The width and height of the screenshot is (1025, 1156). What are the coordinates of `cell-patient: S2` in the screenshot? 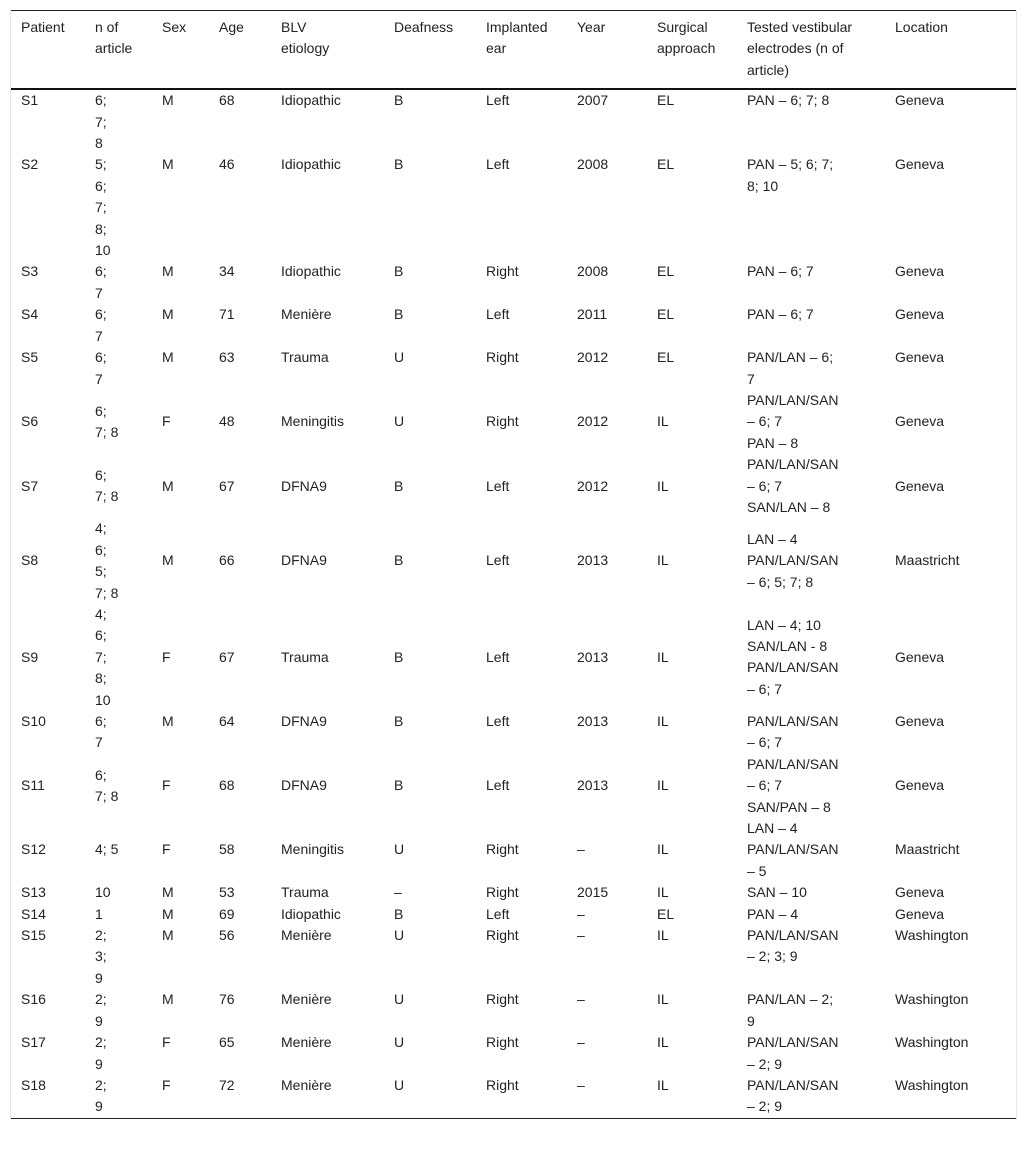 It's located at (30, 164).